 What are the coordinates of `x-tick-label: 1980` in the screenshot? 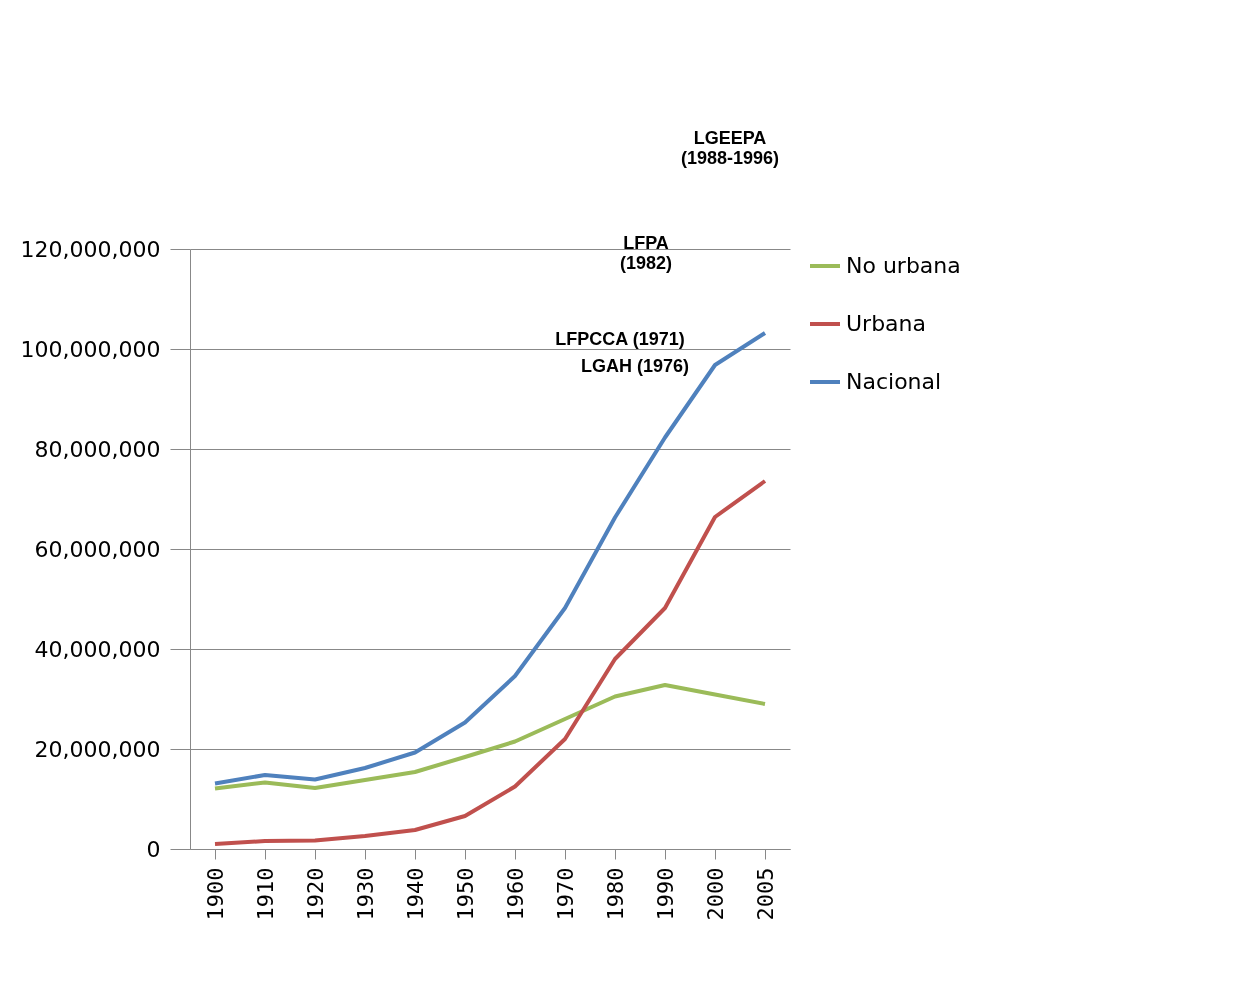 It's located at (615, 894).